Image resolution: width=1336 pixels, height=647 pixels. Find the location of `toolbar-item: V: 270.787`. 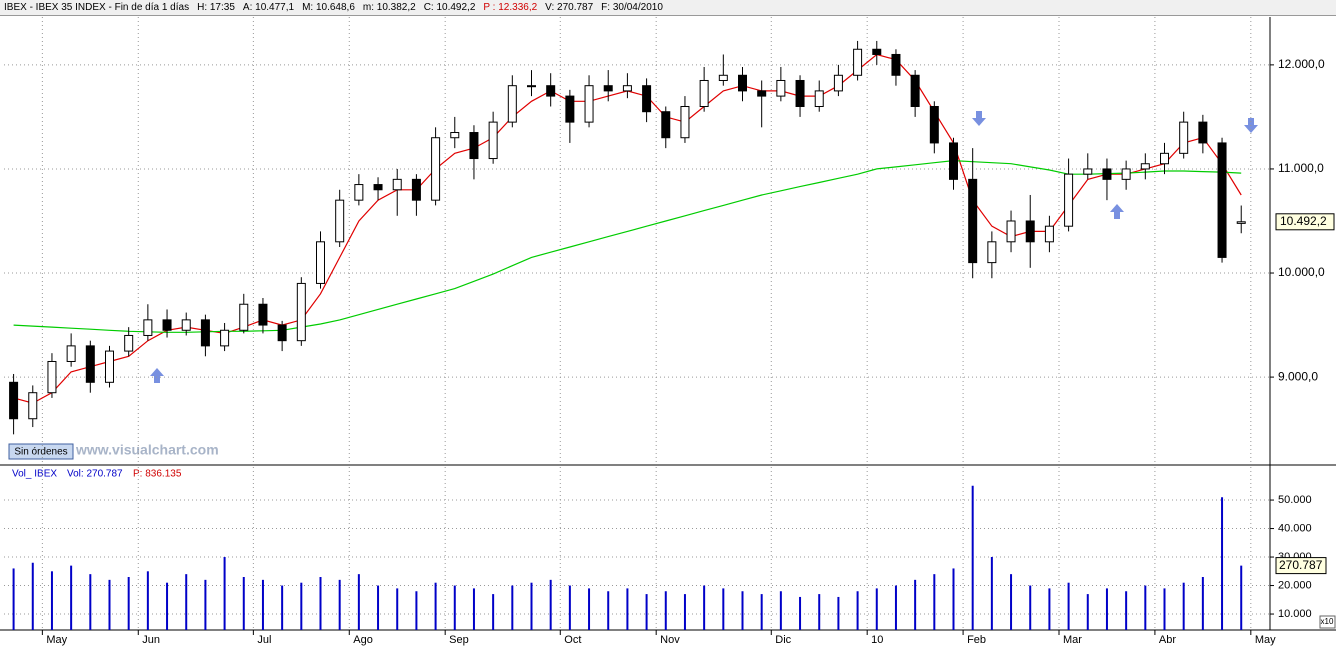

toolbar-item: V: 270.787 is located at coordinates (569, 7).